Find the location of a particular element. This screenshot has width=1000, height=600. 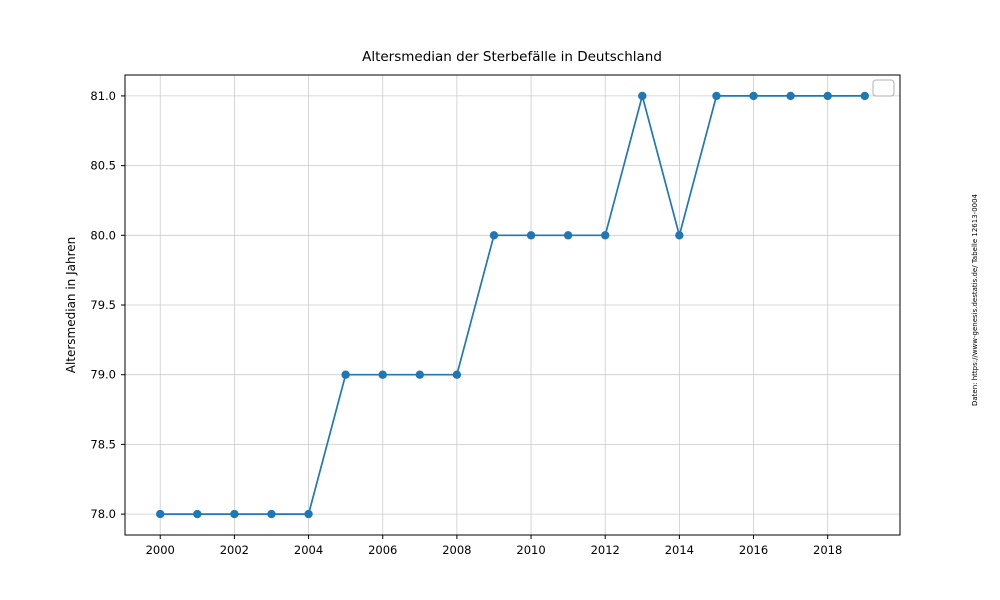

y-axis-label: Altersmedian in Jahren is located at coordinates (71, 305).